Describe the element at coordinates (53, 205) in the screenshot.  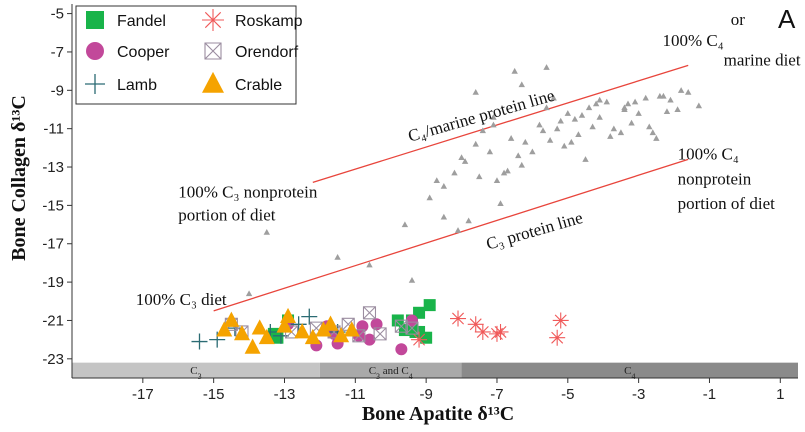
I see `y-tick-label-5: -15` at that location.